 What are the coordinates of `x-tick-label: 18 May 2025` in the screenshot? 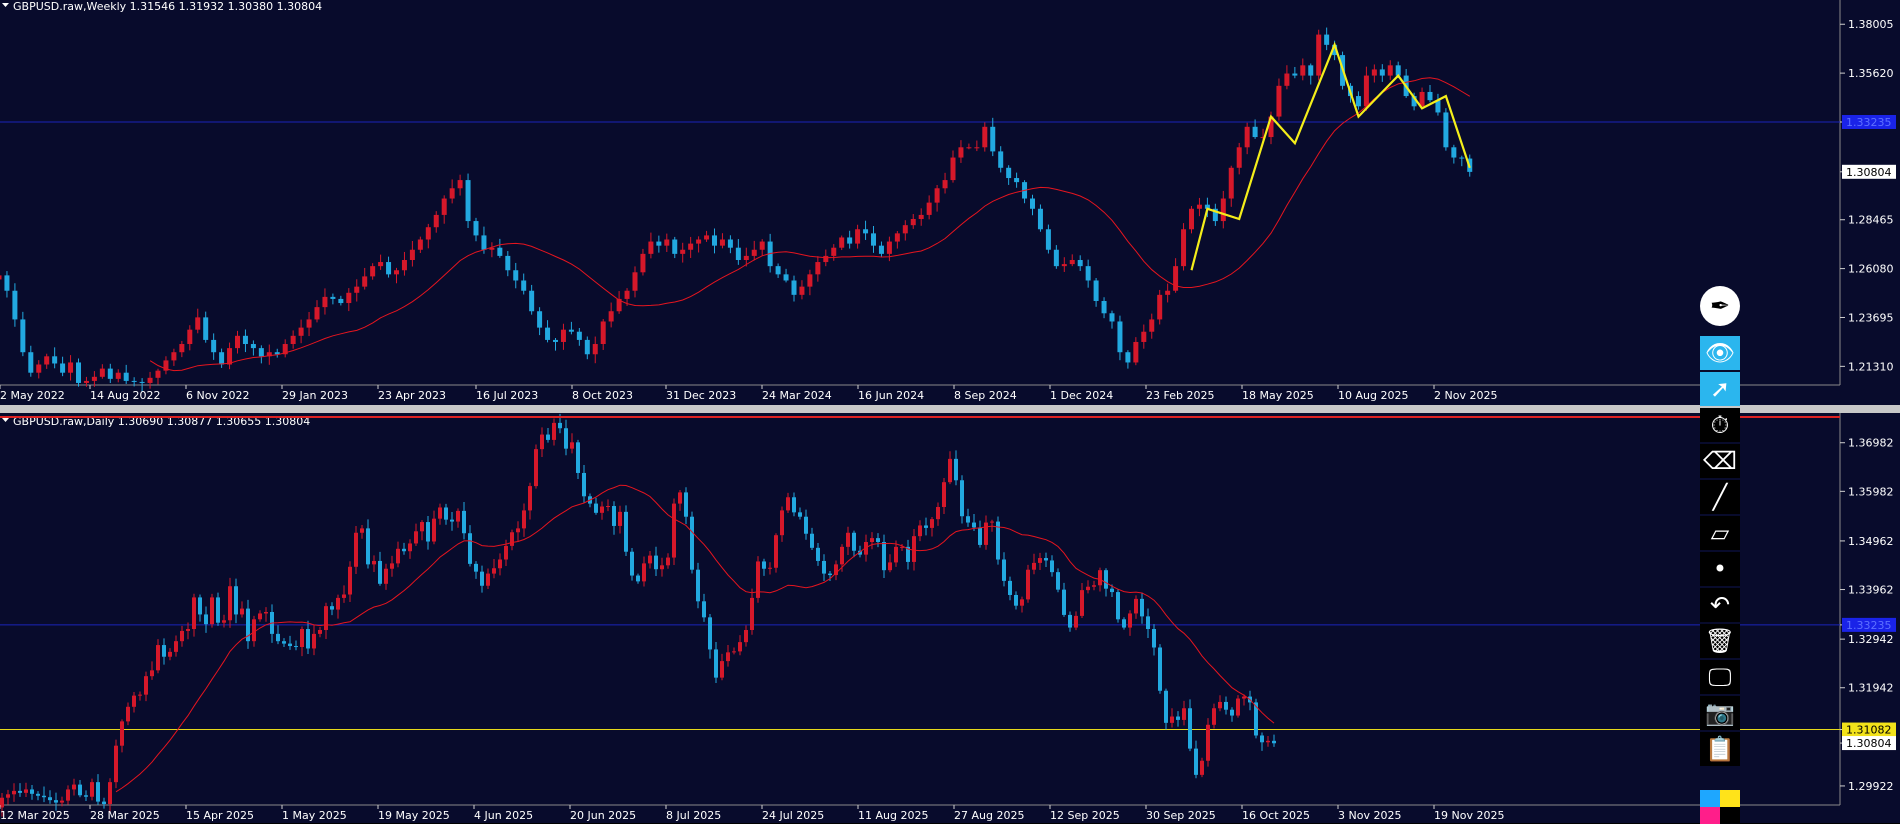 It's located at (1278, 395).